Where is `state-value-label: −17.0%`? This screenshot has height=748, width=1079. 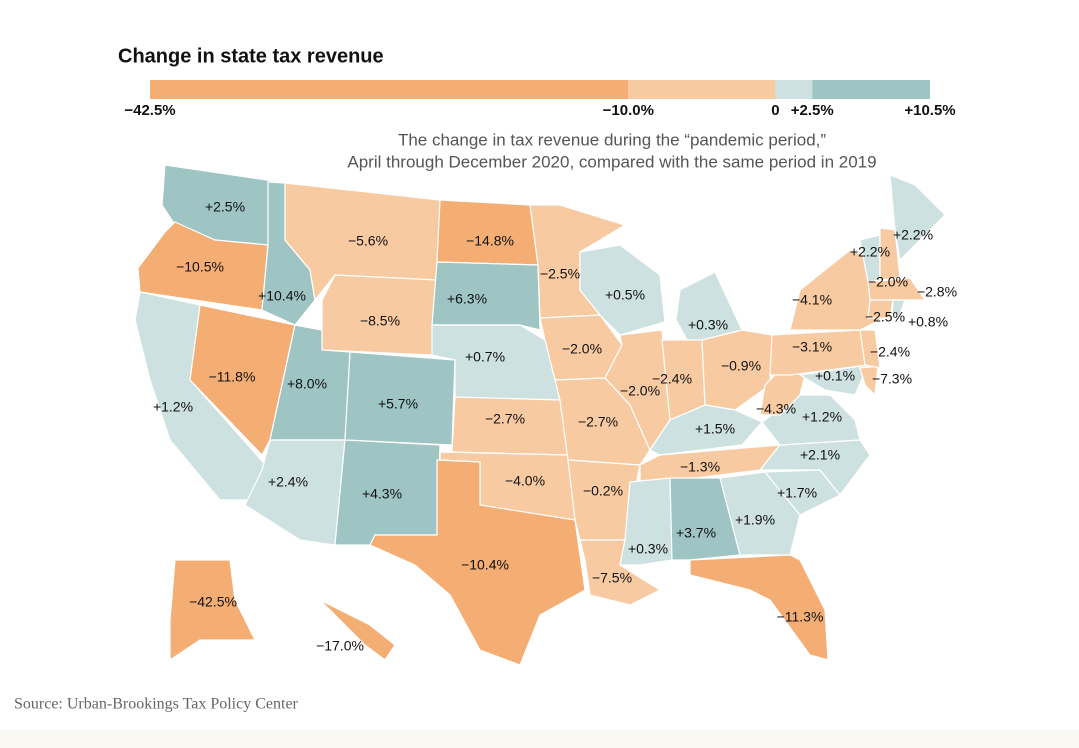
state-value-label: −17.0% is located at coordinates (340, 646).